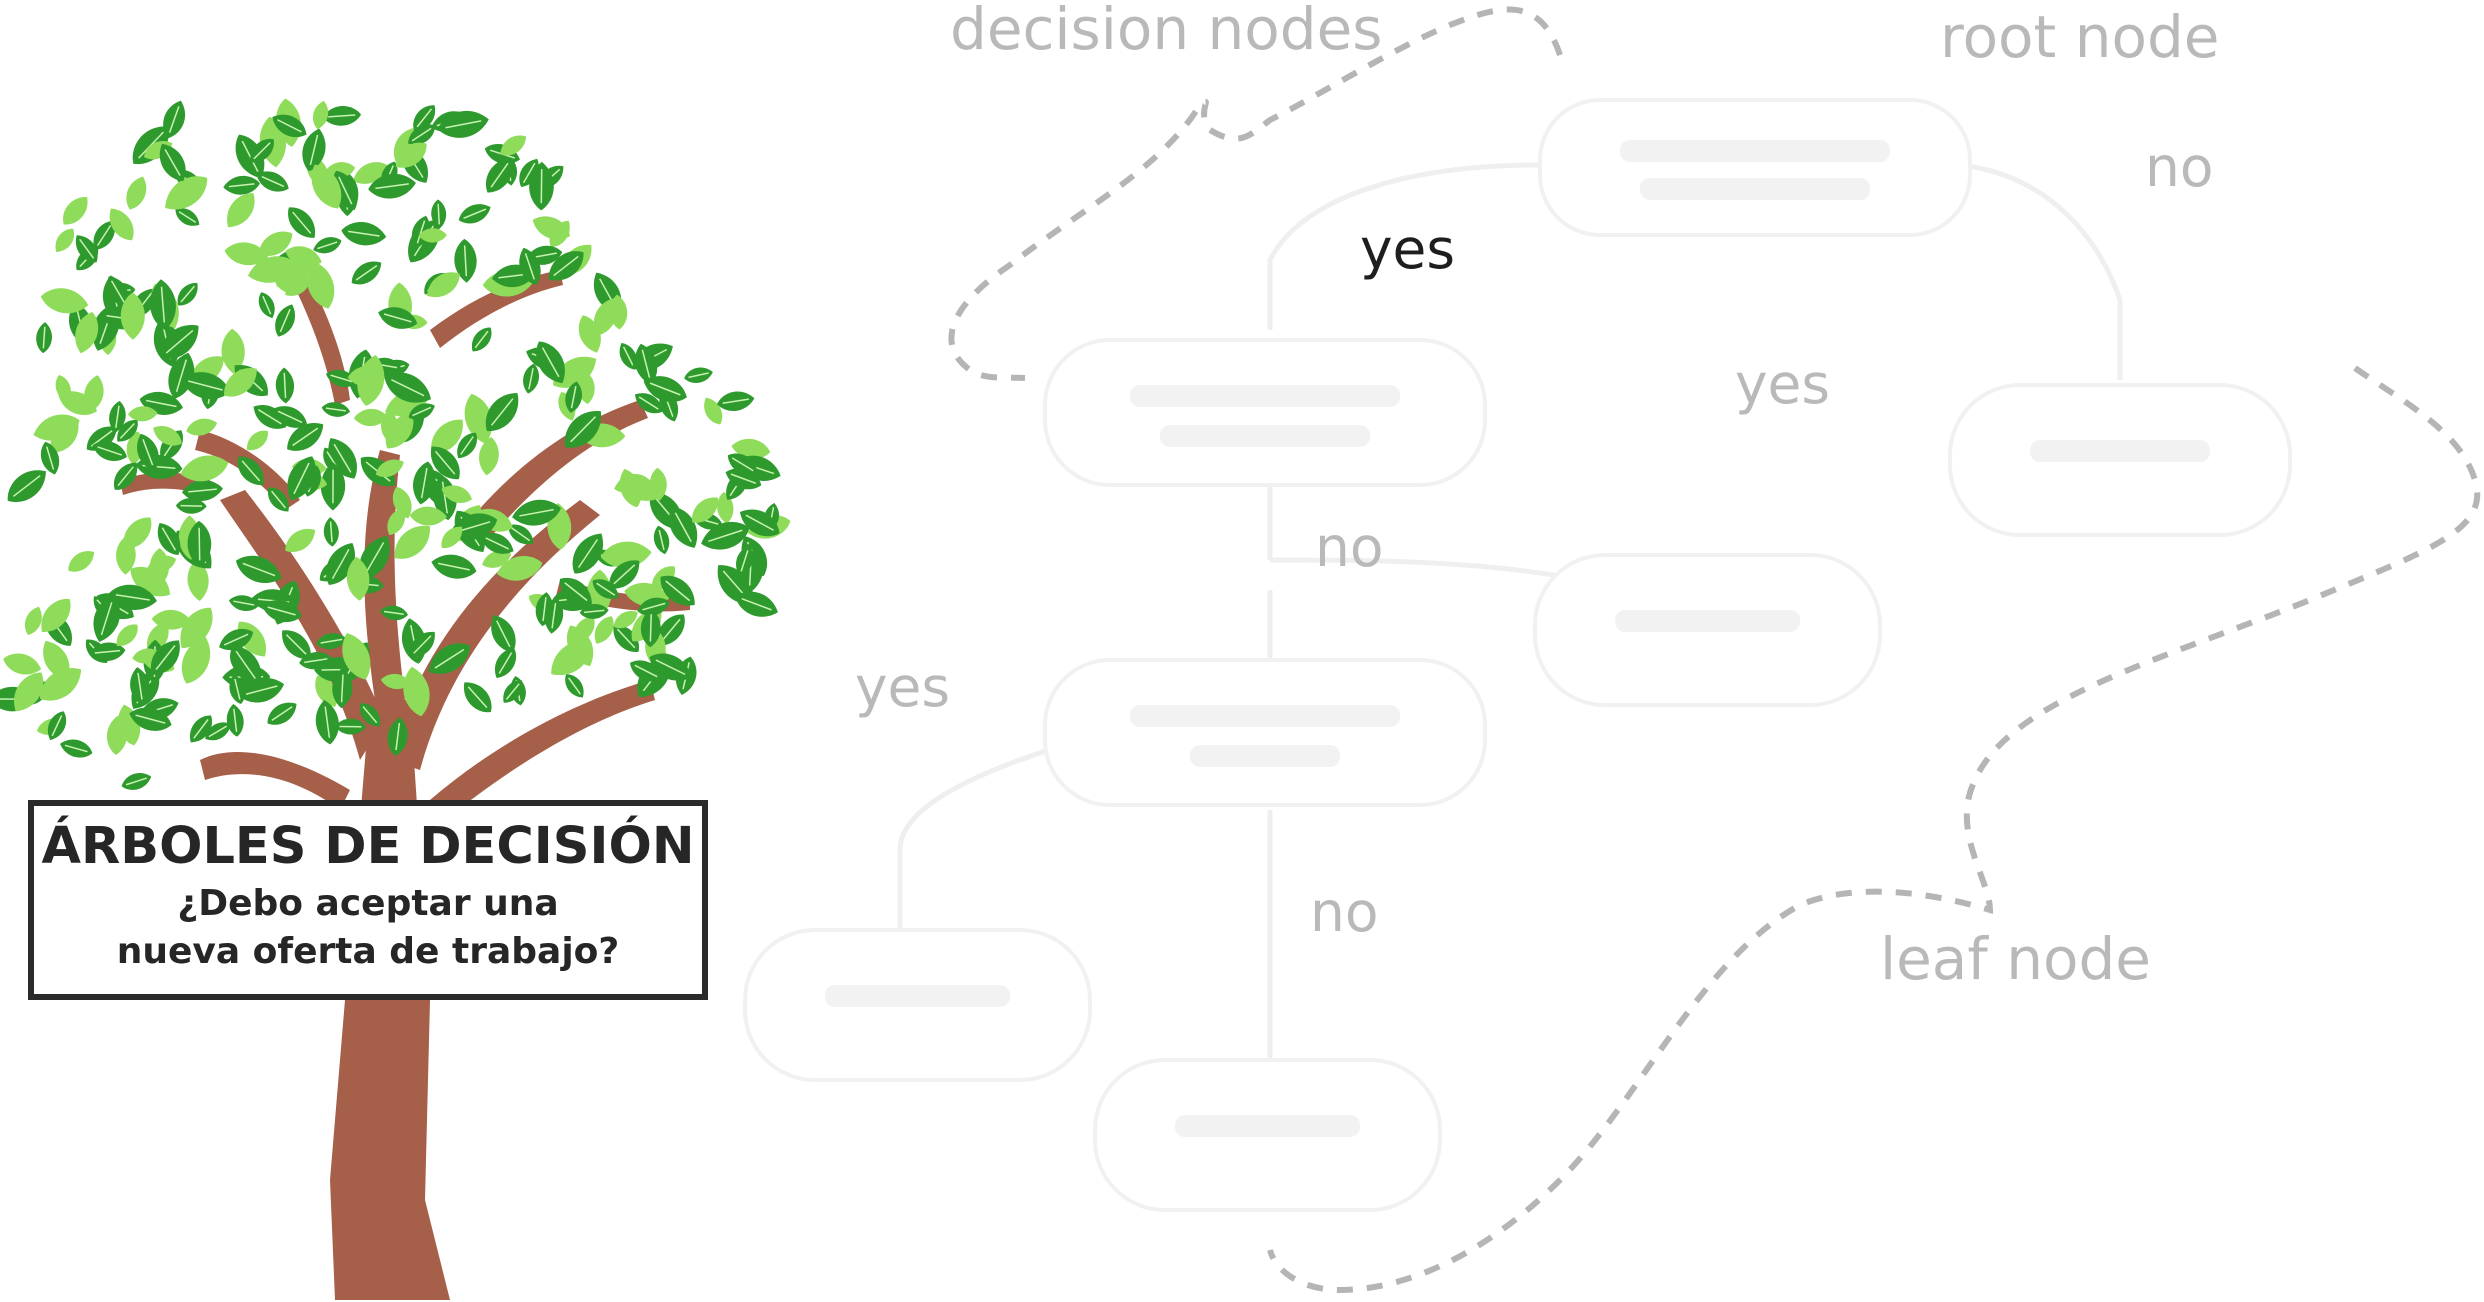 This screenshot has width=2484, height=1302. Describe the element at coordinates (368, 846) in the screenshot. I see `sign-title: ÁRBOLES DE DECISIÓN` at that location.